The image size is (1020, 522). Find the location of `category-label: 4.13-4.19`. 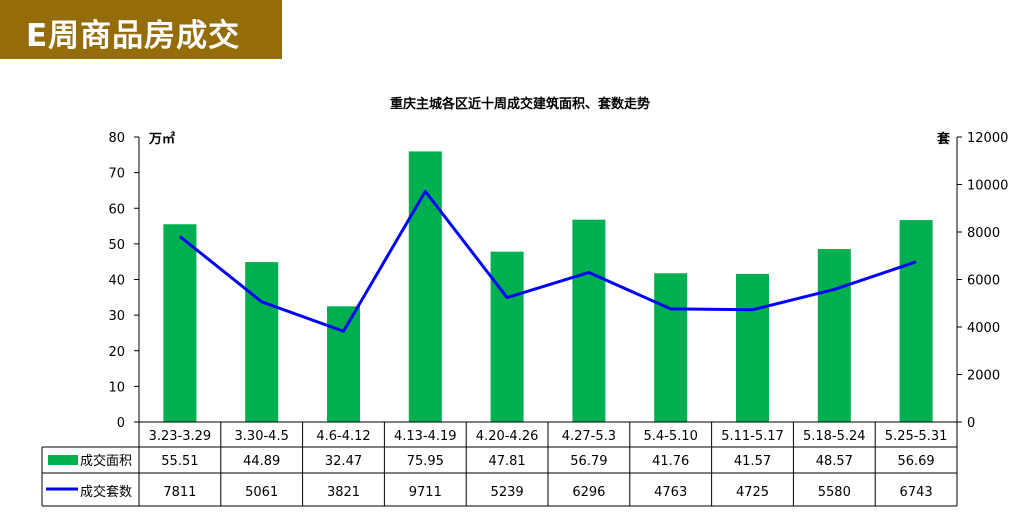

category-label: 4.13-4.19 is located at coordinates (425, 436).